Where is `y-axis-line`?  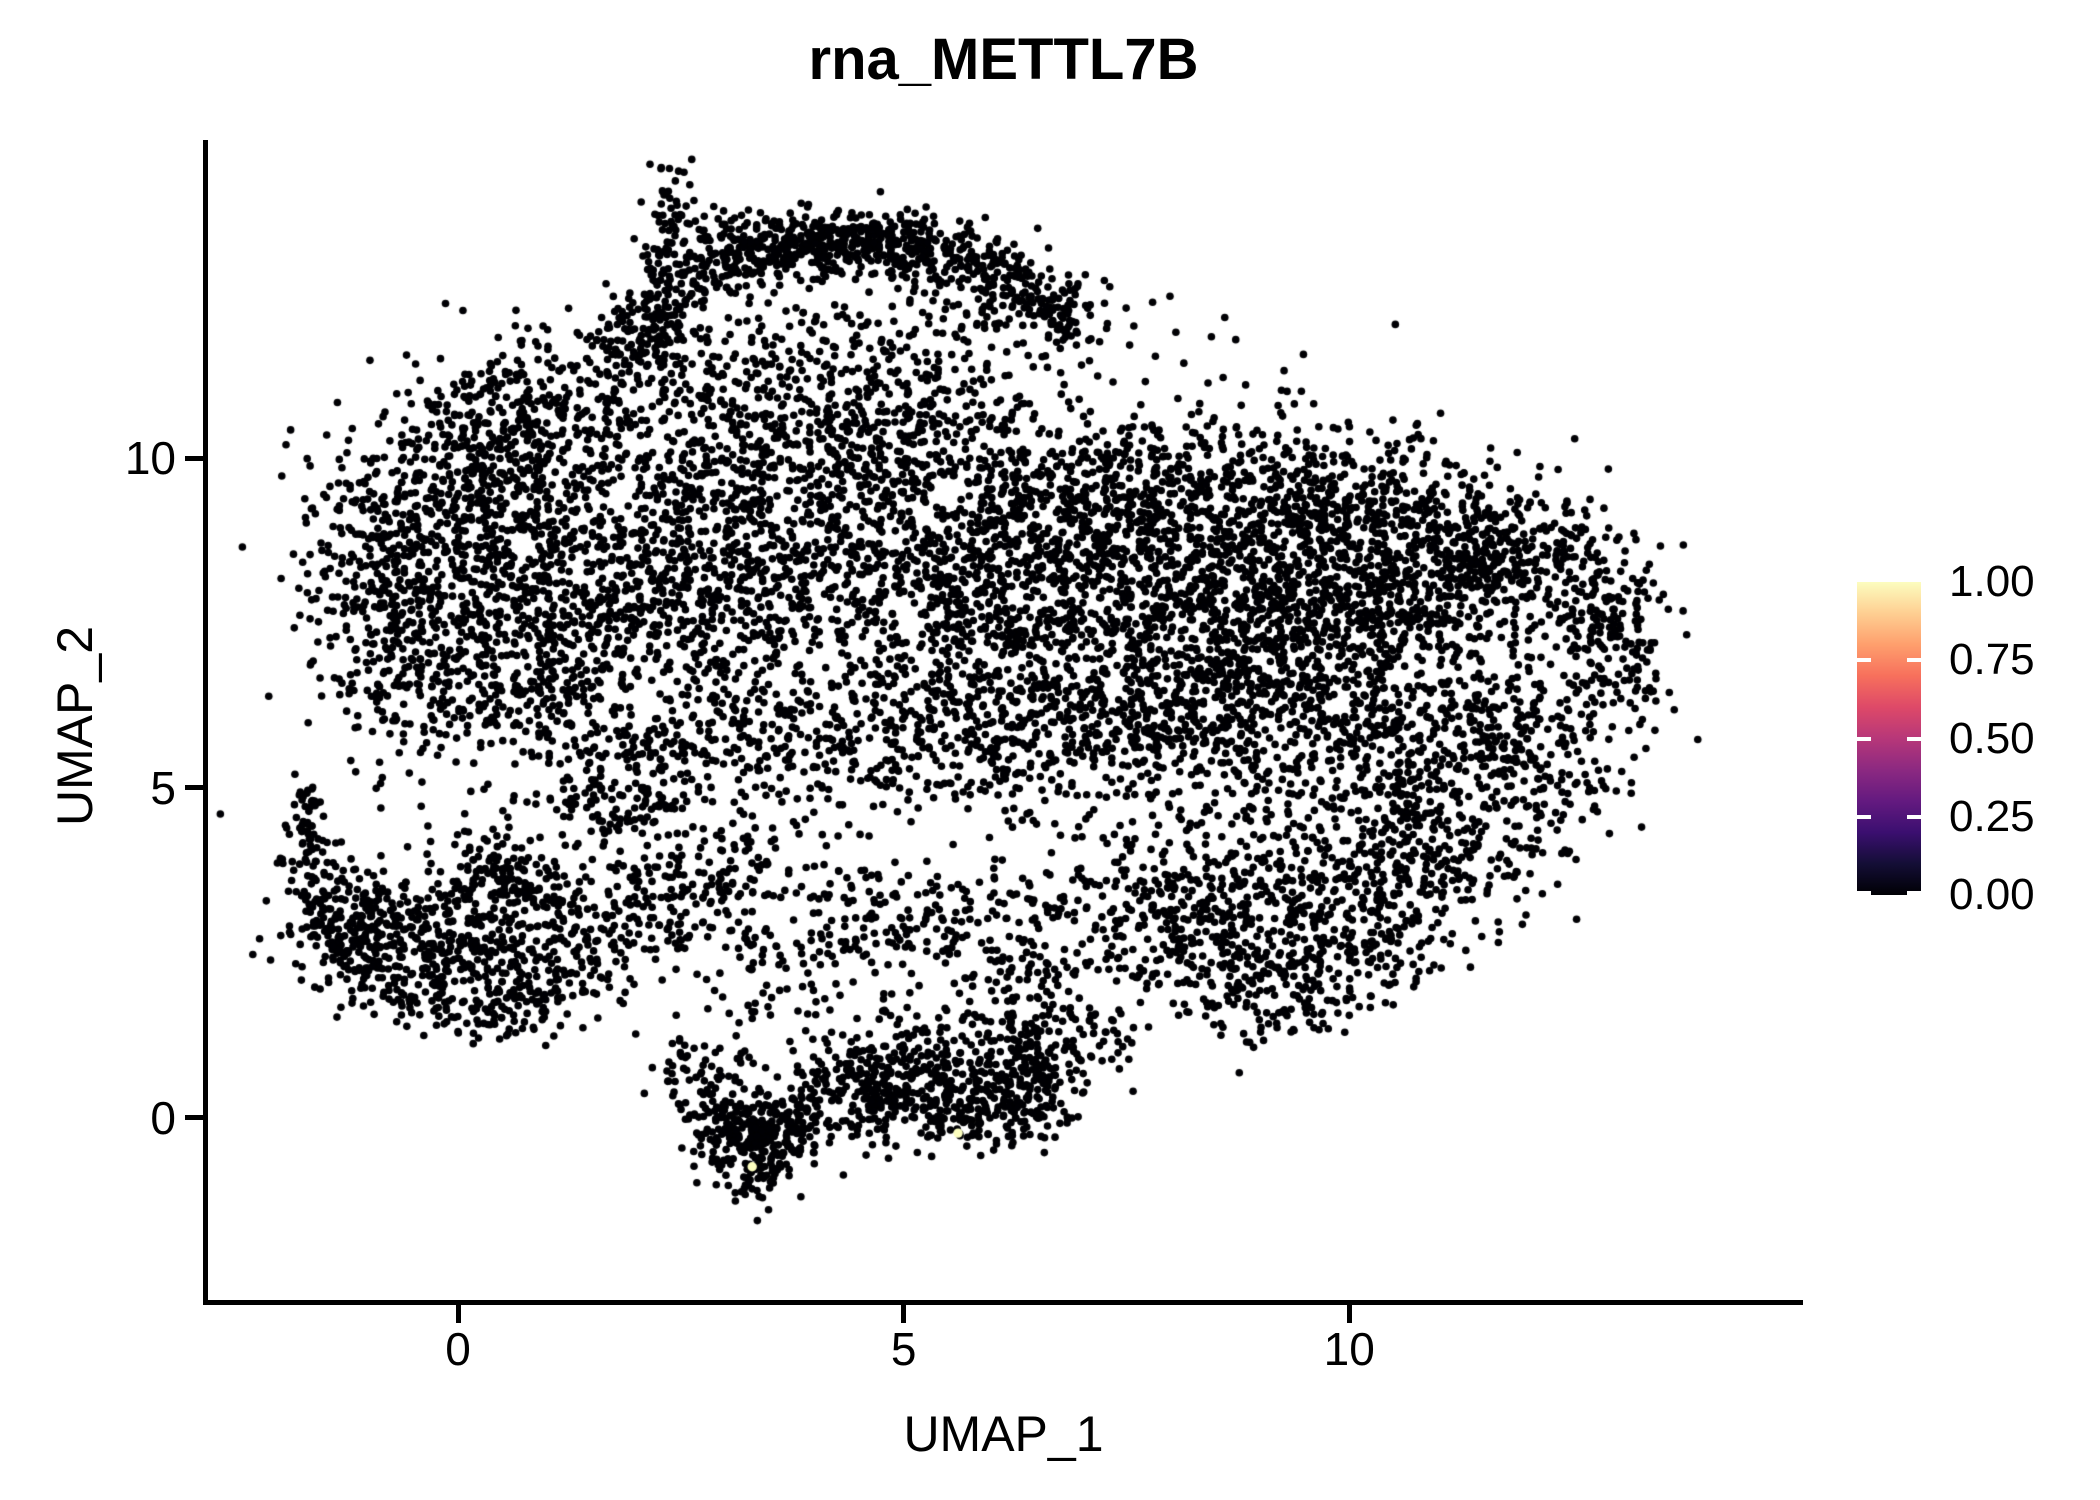
y-axis-line is located at coordinates (205, 722).